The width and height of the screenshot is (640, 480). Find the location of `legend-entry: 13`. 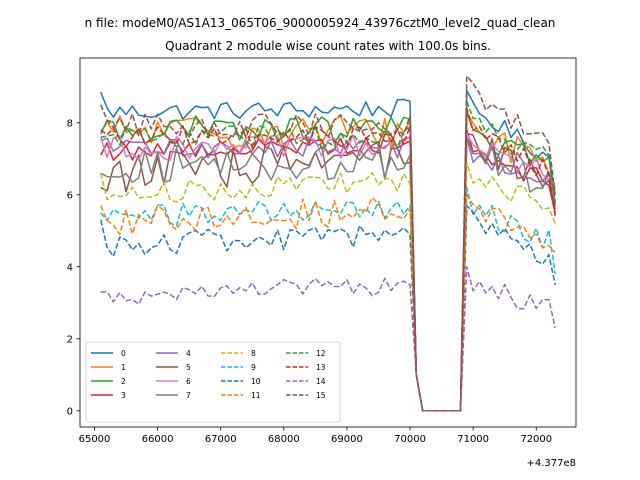

legend-entry: 13 is located at coordinates (321, 367).